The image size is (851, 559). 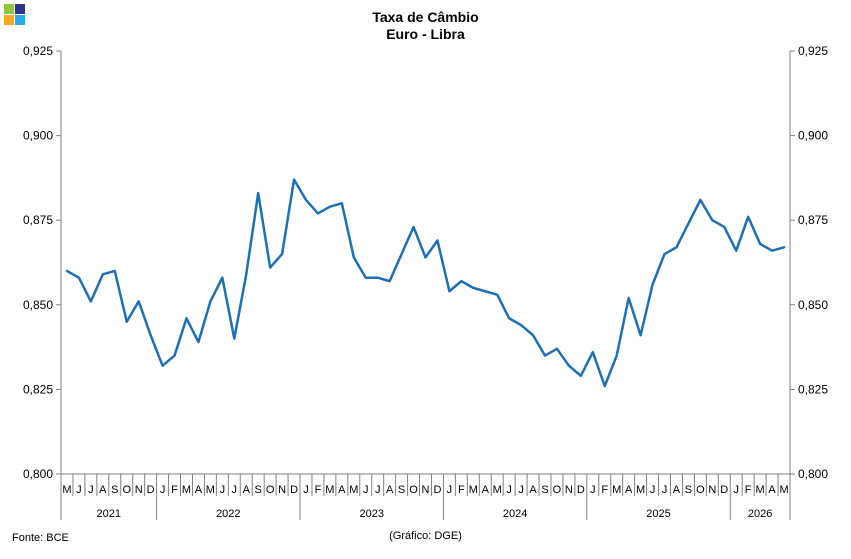 What do you see at coordinates (425, 34) in the screenshot?
I see `chart-title-line2: Euro - Libra` at bounding box center [425, 34].